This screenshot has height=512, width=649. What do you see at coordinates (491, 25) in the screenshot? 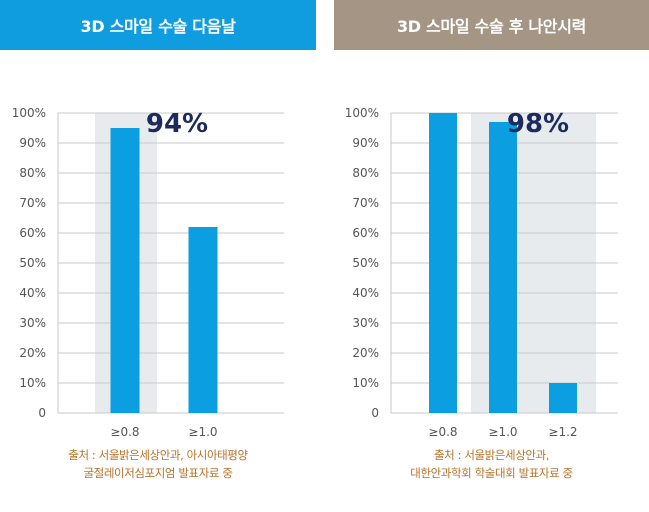
I see `panel-header: 3D 스마일 수술 후 나안시력` at bounding box center [491, 25].